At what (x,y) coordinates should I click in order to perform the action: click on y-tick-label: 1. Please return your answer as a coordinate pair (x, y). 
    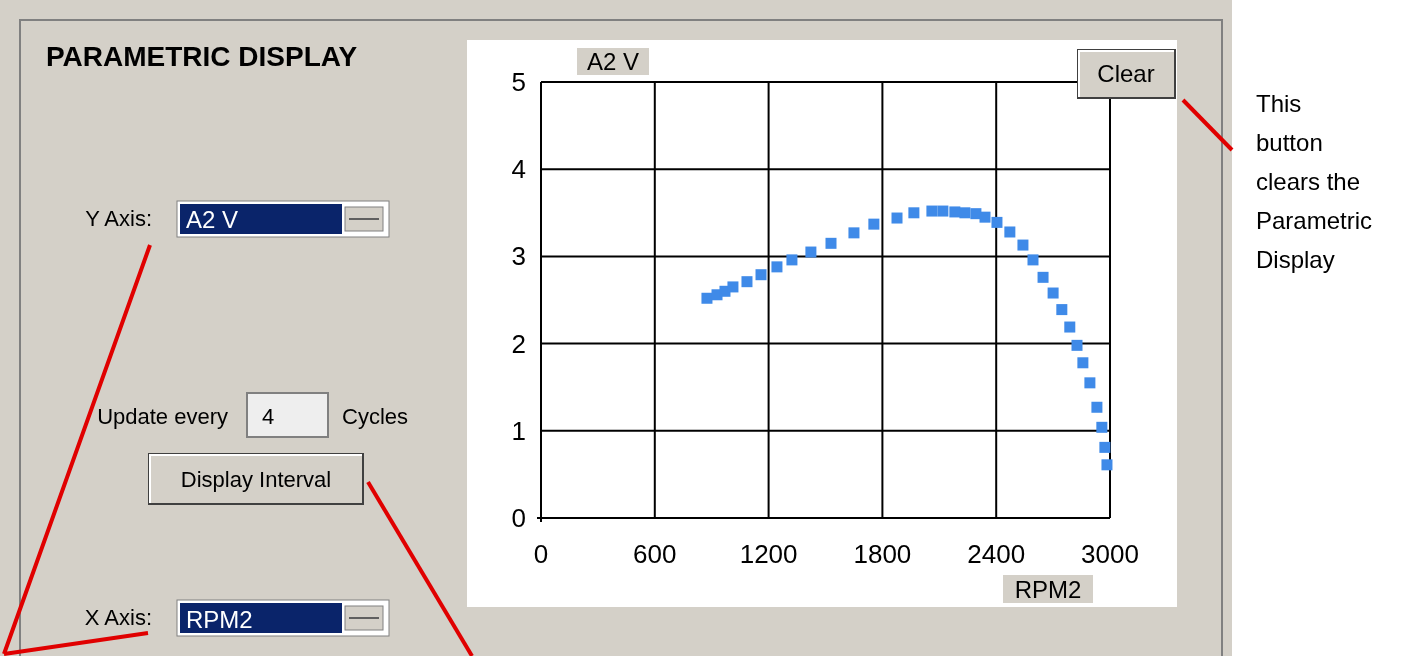
    Looking at the image, I should click on (518, 430).